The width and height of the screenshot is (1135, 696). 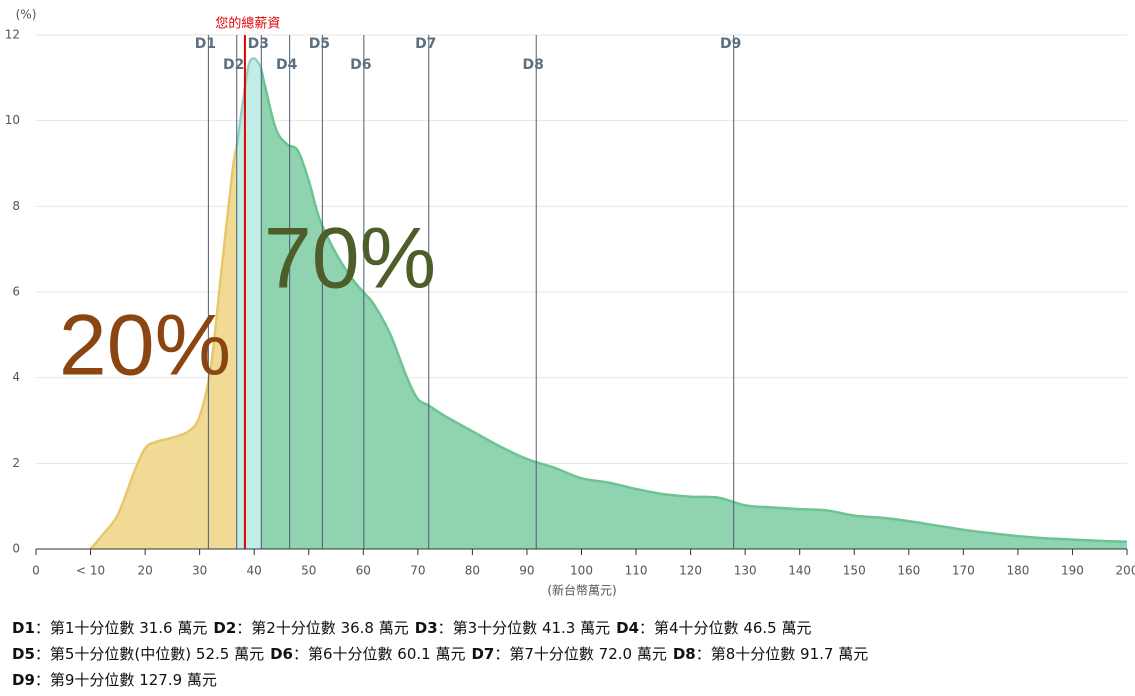 What do you see at coordinates (287, 65) in the screenshot?
I see `decile-label: D4` at bounding box center [287, 65].